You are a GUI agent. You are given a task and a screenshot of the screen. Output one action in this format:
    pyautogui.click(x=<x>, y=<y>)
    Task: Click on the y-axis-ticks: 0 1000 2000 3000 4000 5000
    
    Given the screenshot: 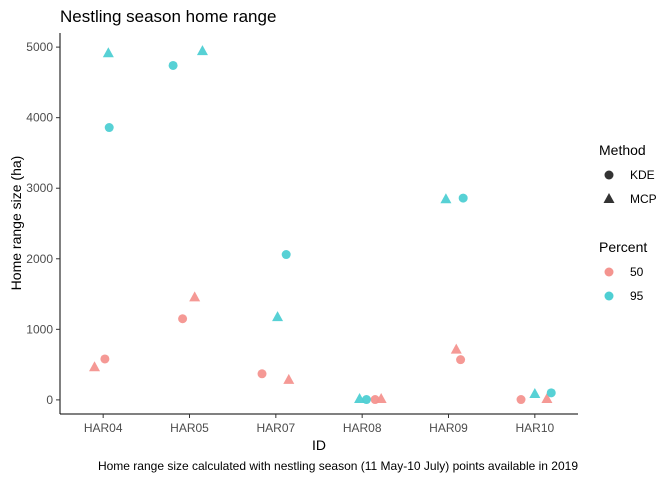 What is the action you would take?
    pyautogui.click(x=43, y=223)
    